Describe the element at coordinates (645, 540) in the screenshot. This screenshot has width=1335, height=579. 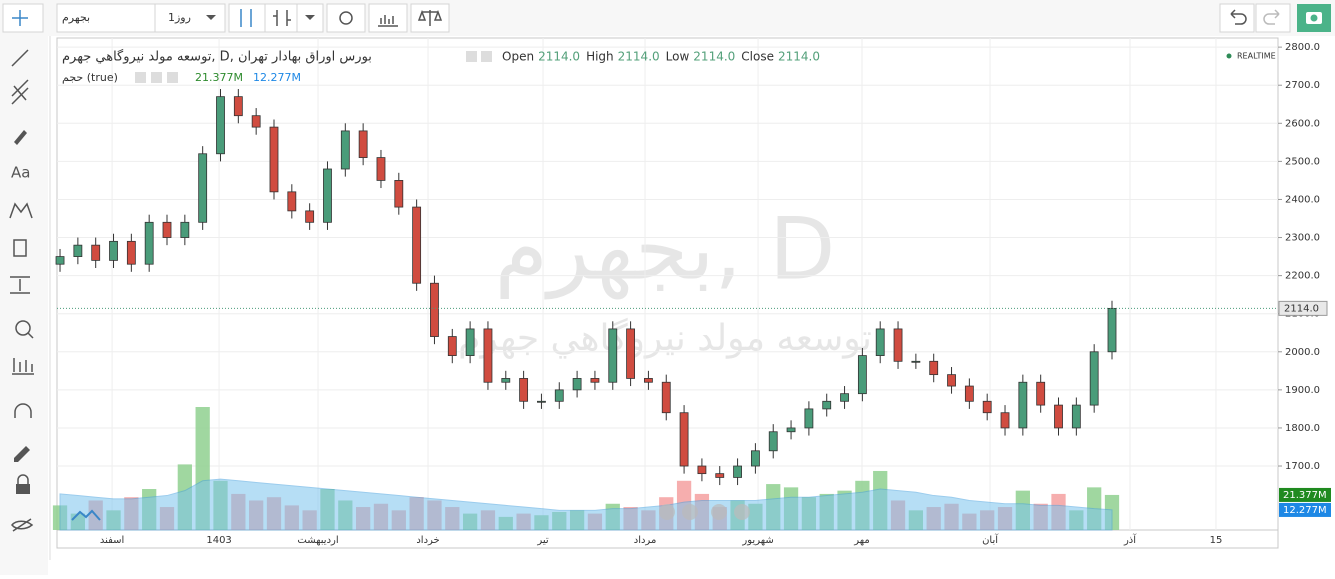
I see `x-tick-label: مرداد` at that location.